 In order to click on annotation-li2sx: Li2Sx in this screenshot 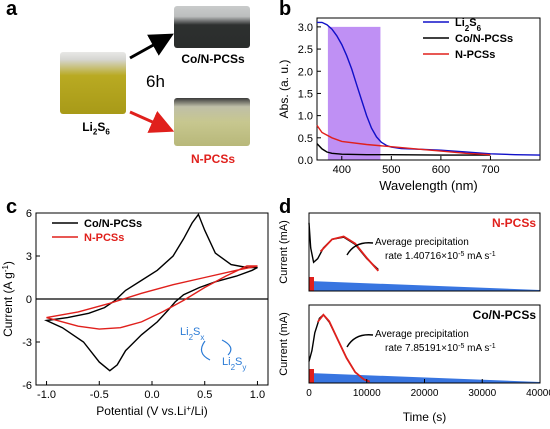, I will do `click(192, 334)`.